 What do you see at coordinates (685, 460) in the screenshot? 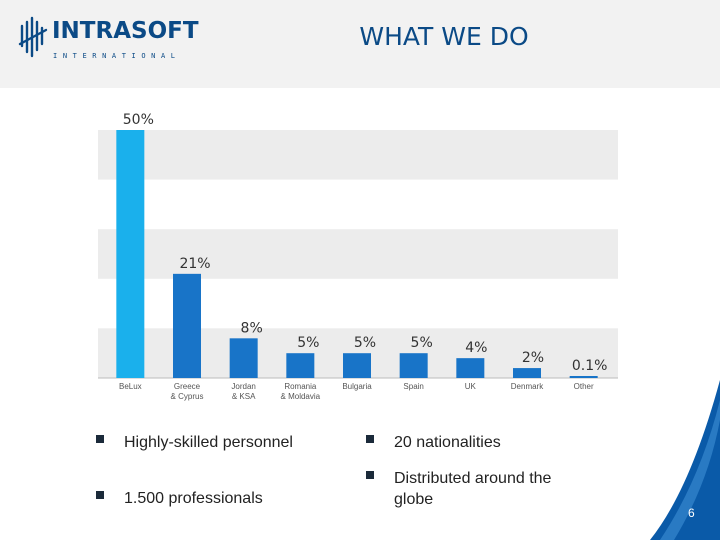
I see `corner-decoration` at bounding box center [685, 460].